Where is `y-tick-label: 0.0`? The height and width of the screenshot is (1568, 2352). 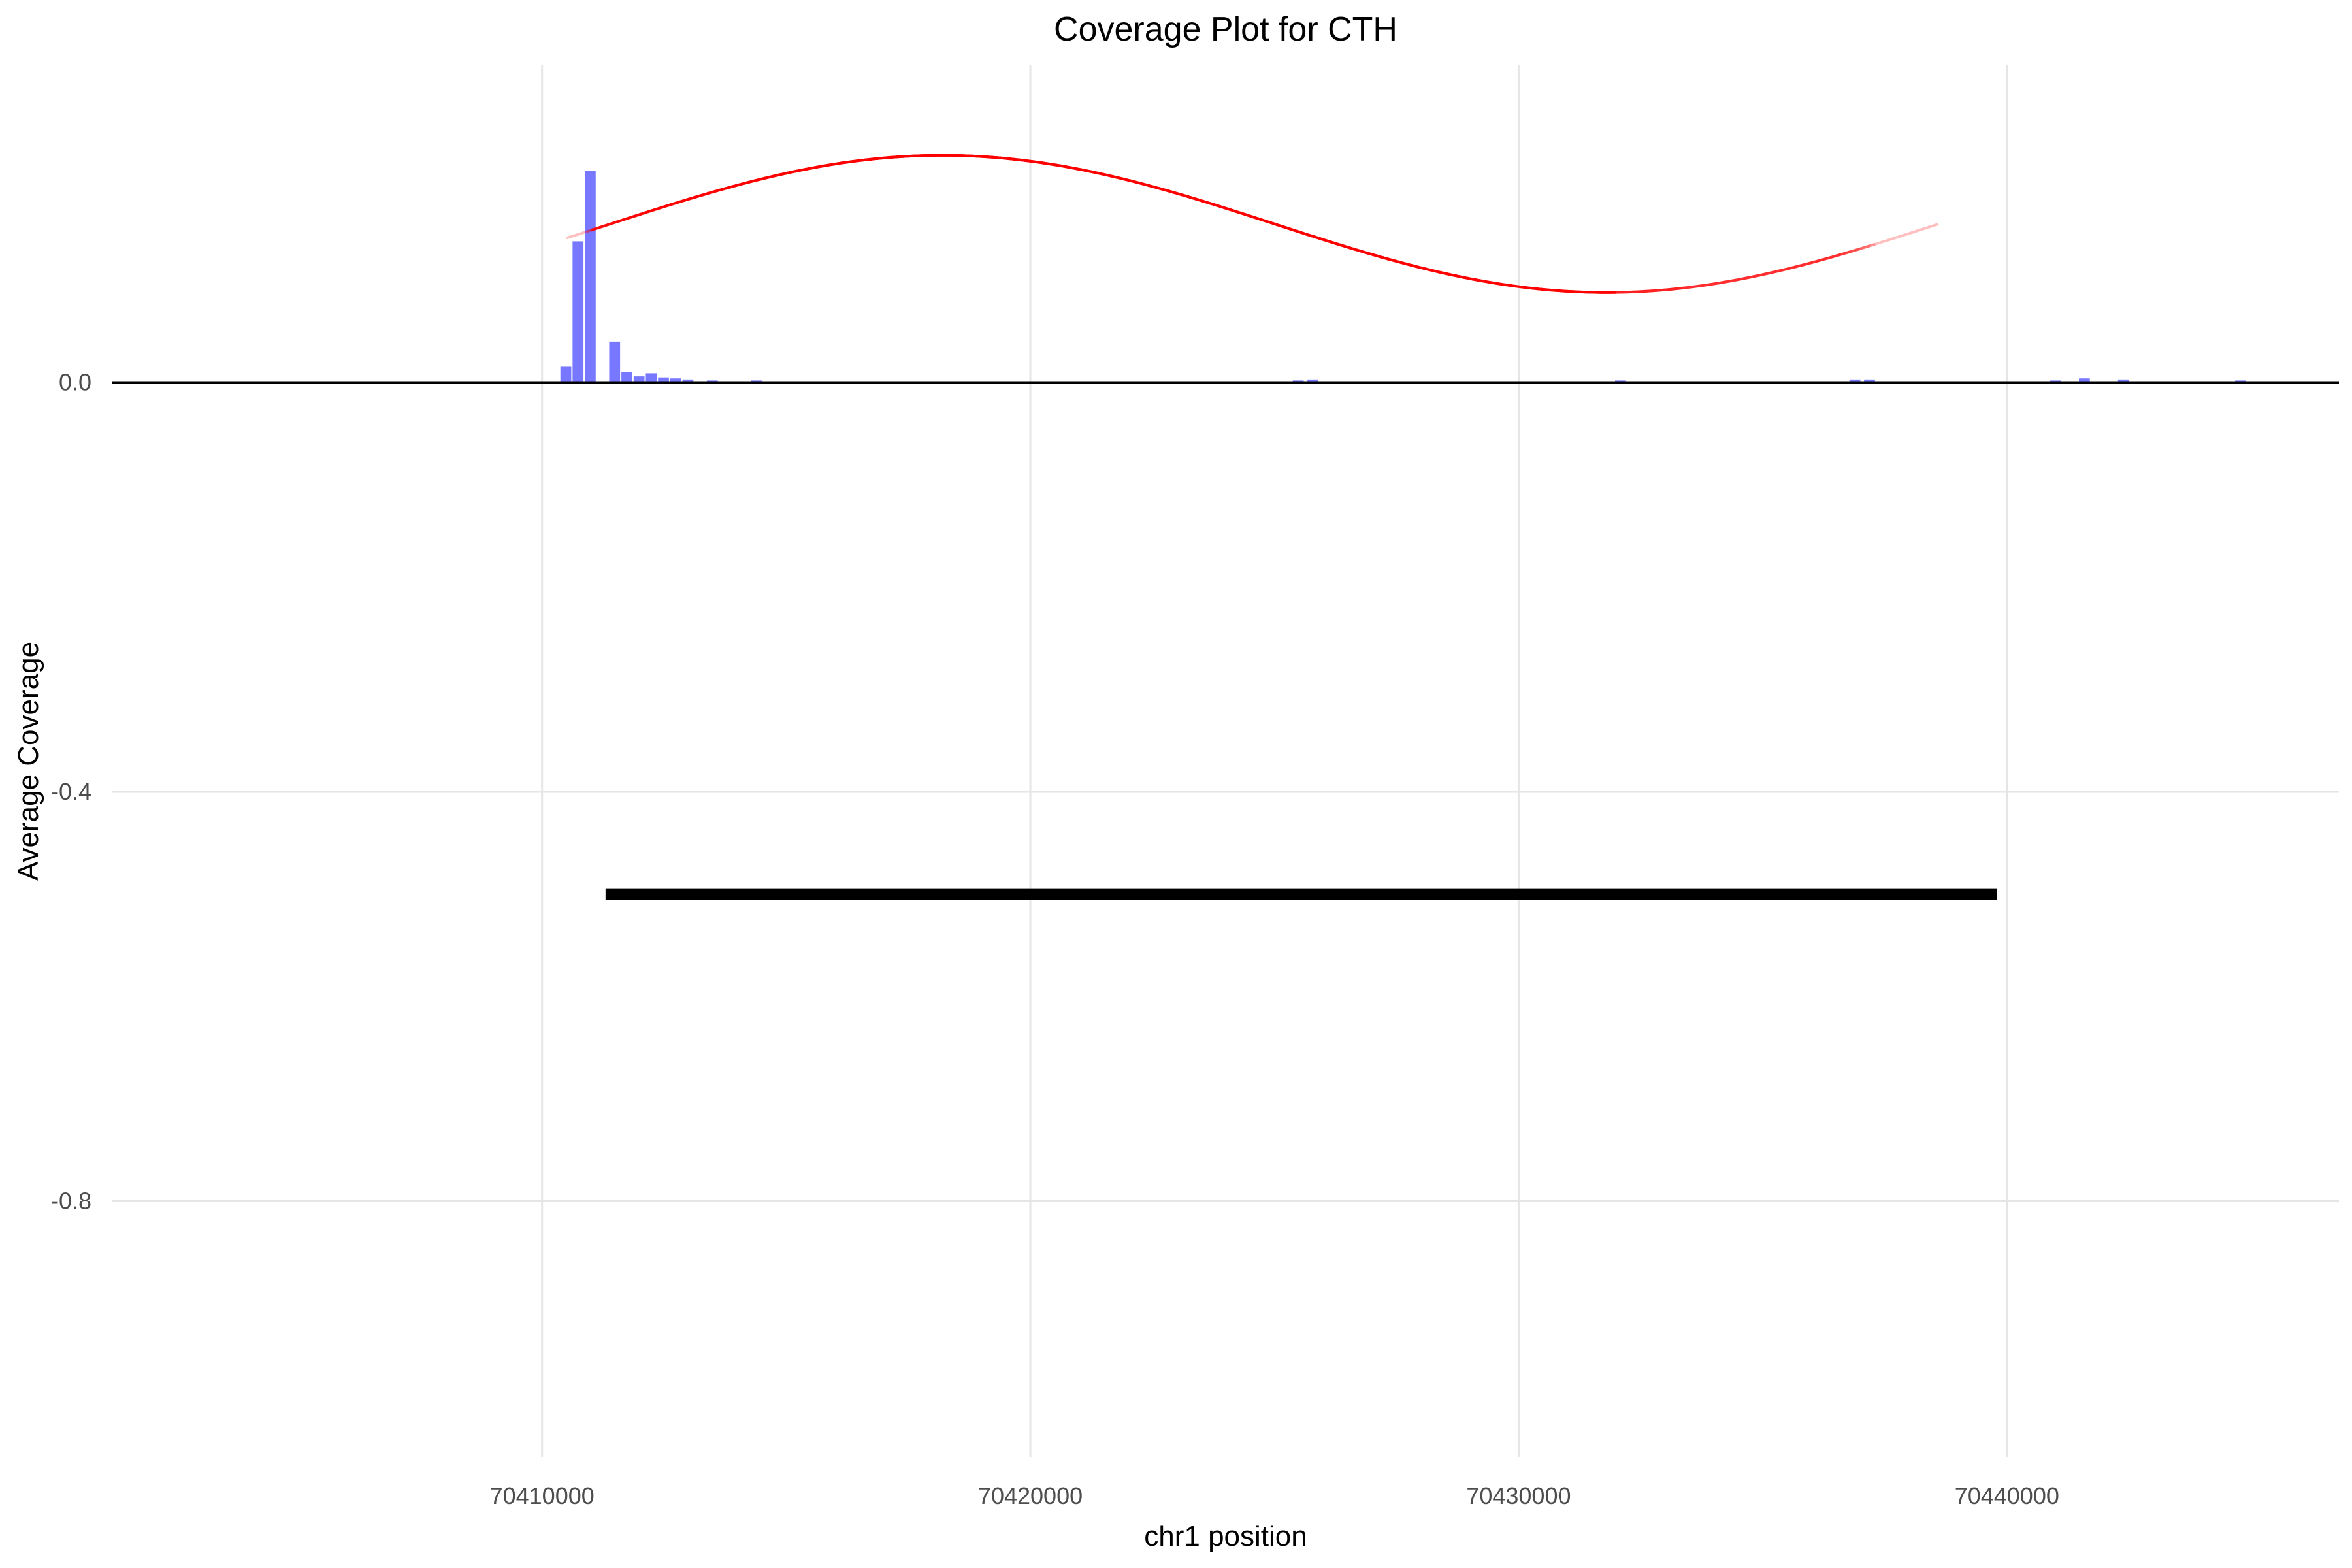 y-tick-label: 0.0 is located at coordinates (75, 382).